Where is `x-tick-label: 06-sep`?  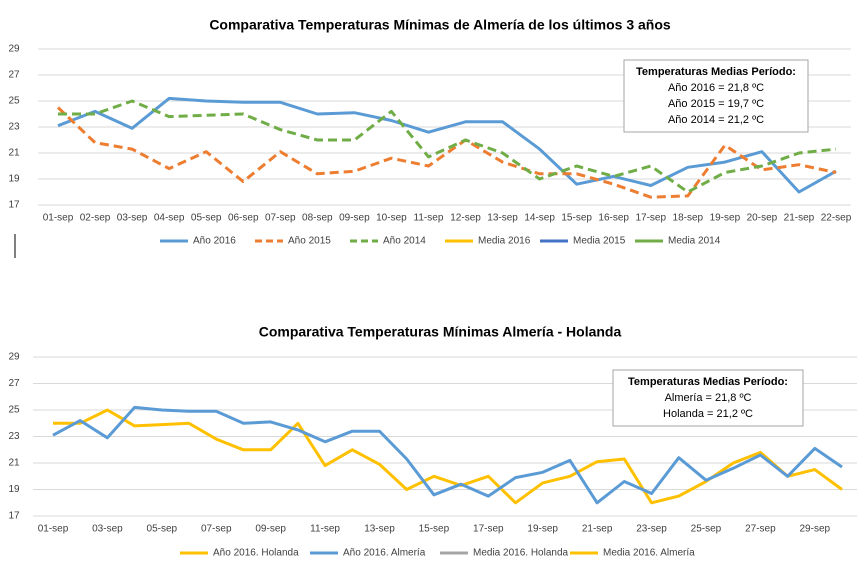 x-tick-label: 06-sep is located at coordinates (243, 218).